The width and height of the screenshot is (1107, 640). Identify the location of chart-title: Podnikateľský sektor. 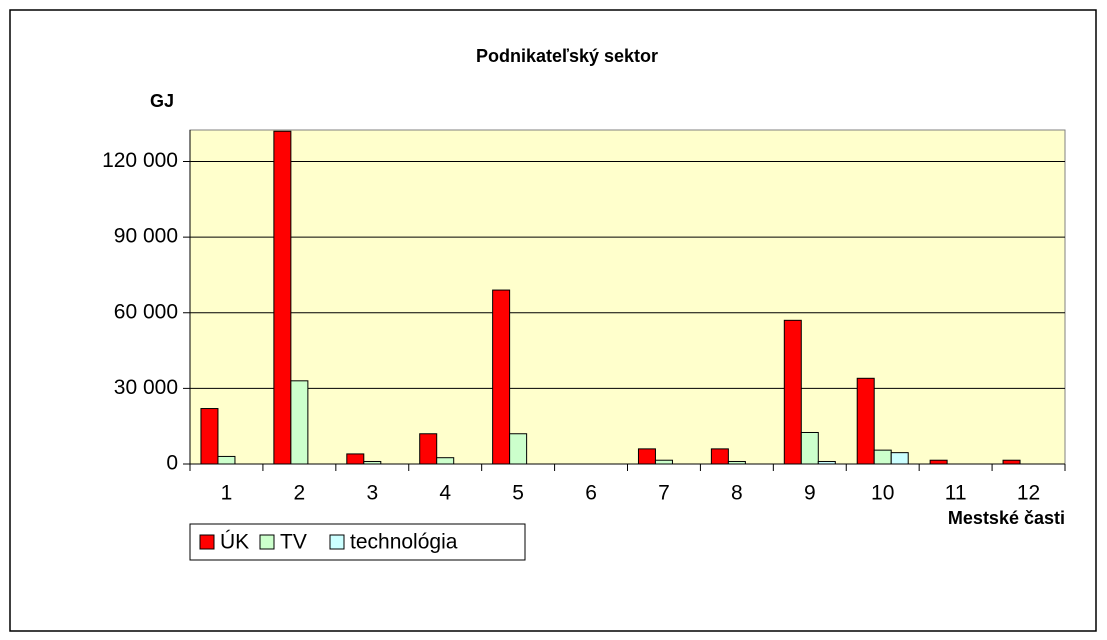
(567, 56).